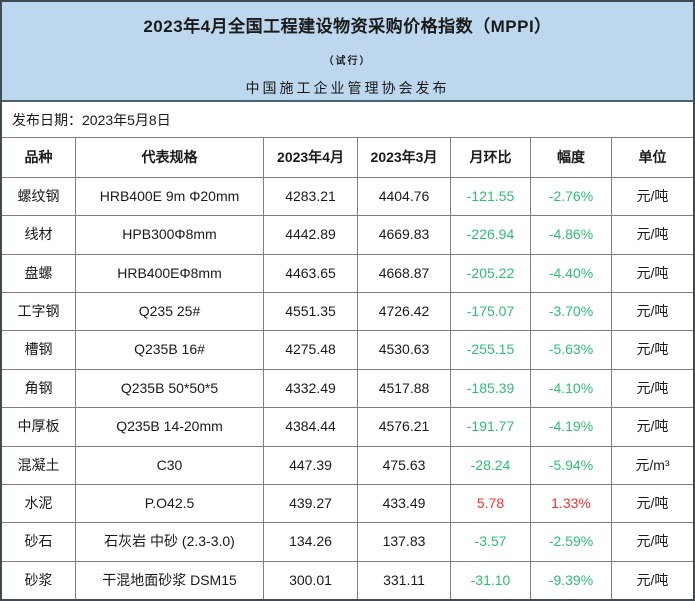 The height and width of the screenshot is (601, 695). I want to click on page-subtitle: （试行）, so click(347, 61).